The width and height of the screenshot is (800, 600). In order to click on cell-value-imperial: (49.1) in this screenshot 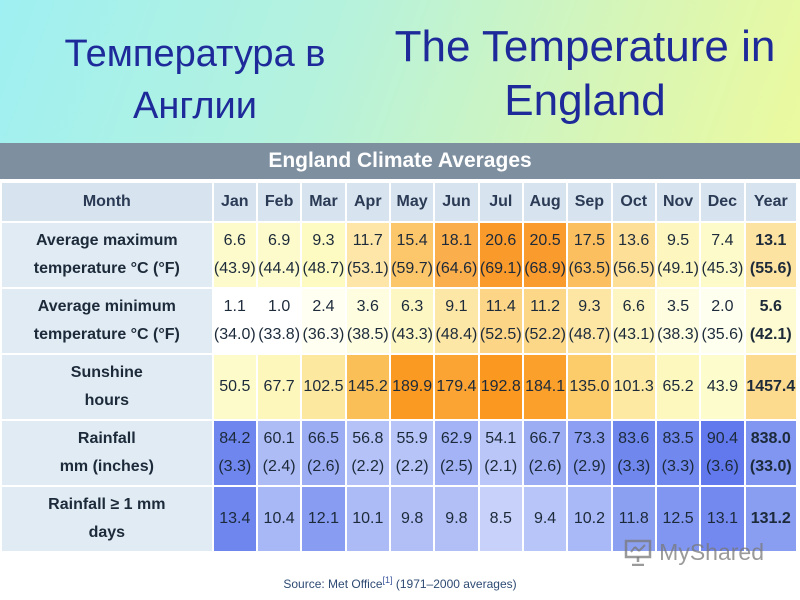, I will do `click(678, 268)`.